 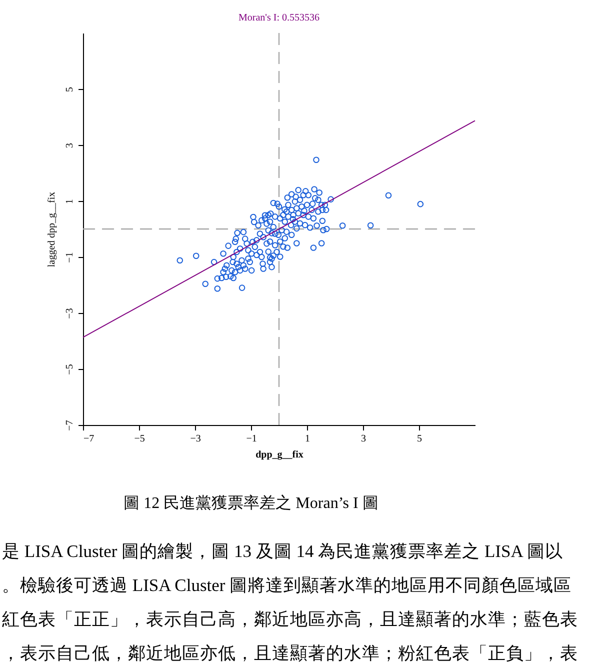 I want to click on text: 是 LISA Cluster 圖的繪製，圖 13 及圖 14 為民進黨獲票率差之 LISA 圖以, so click(x=282, y=551).